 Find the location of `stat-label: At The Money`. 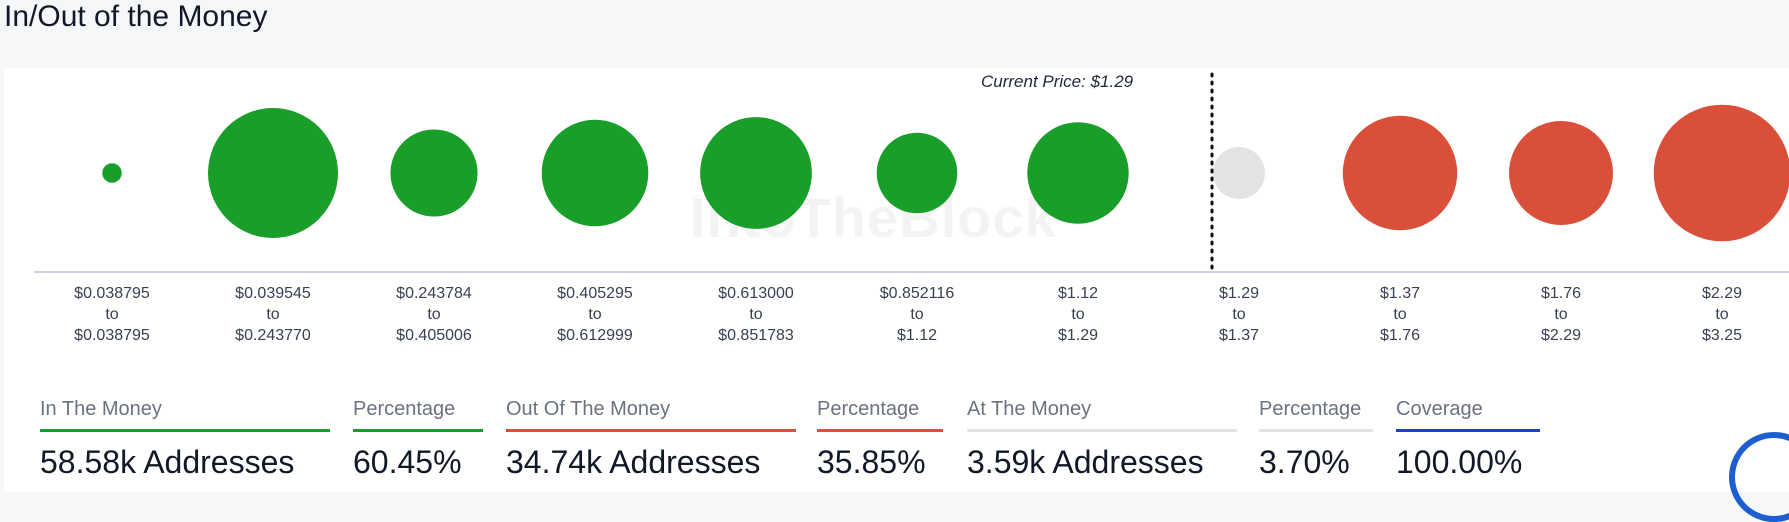

stat-label: At The Money is located at coordinates (1029, 409).